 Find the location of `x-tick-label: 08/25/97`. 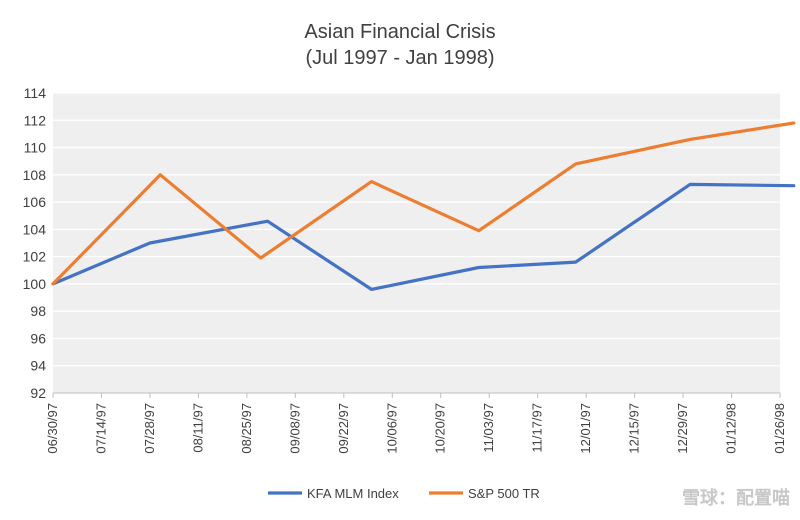

x-tick-label: 08/25/97 is located at coordinates (246, 428).